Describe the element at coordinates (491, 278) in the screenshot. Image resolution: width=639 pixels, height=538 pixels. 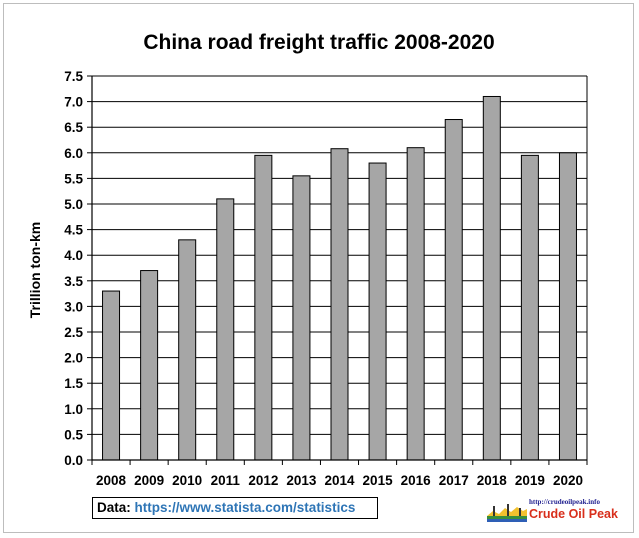
I see `bar-2018` at that location.